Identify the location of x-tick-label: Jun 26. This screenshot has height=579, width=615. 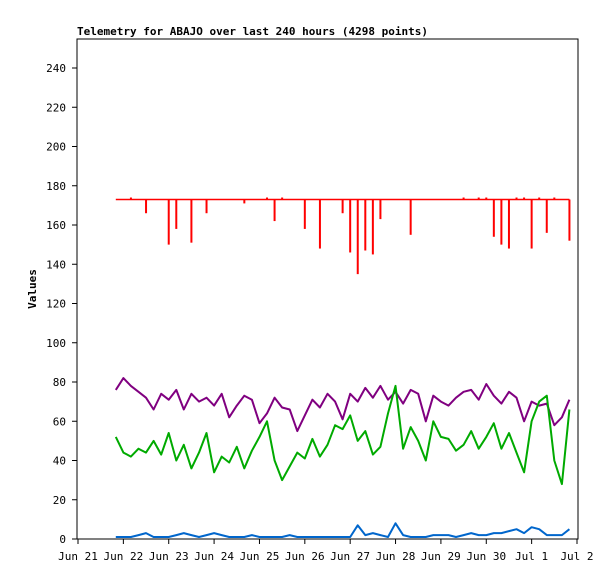
(305, 556).